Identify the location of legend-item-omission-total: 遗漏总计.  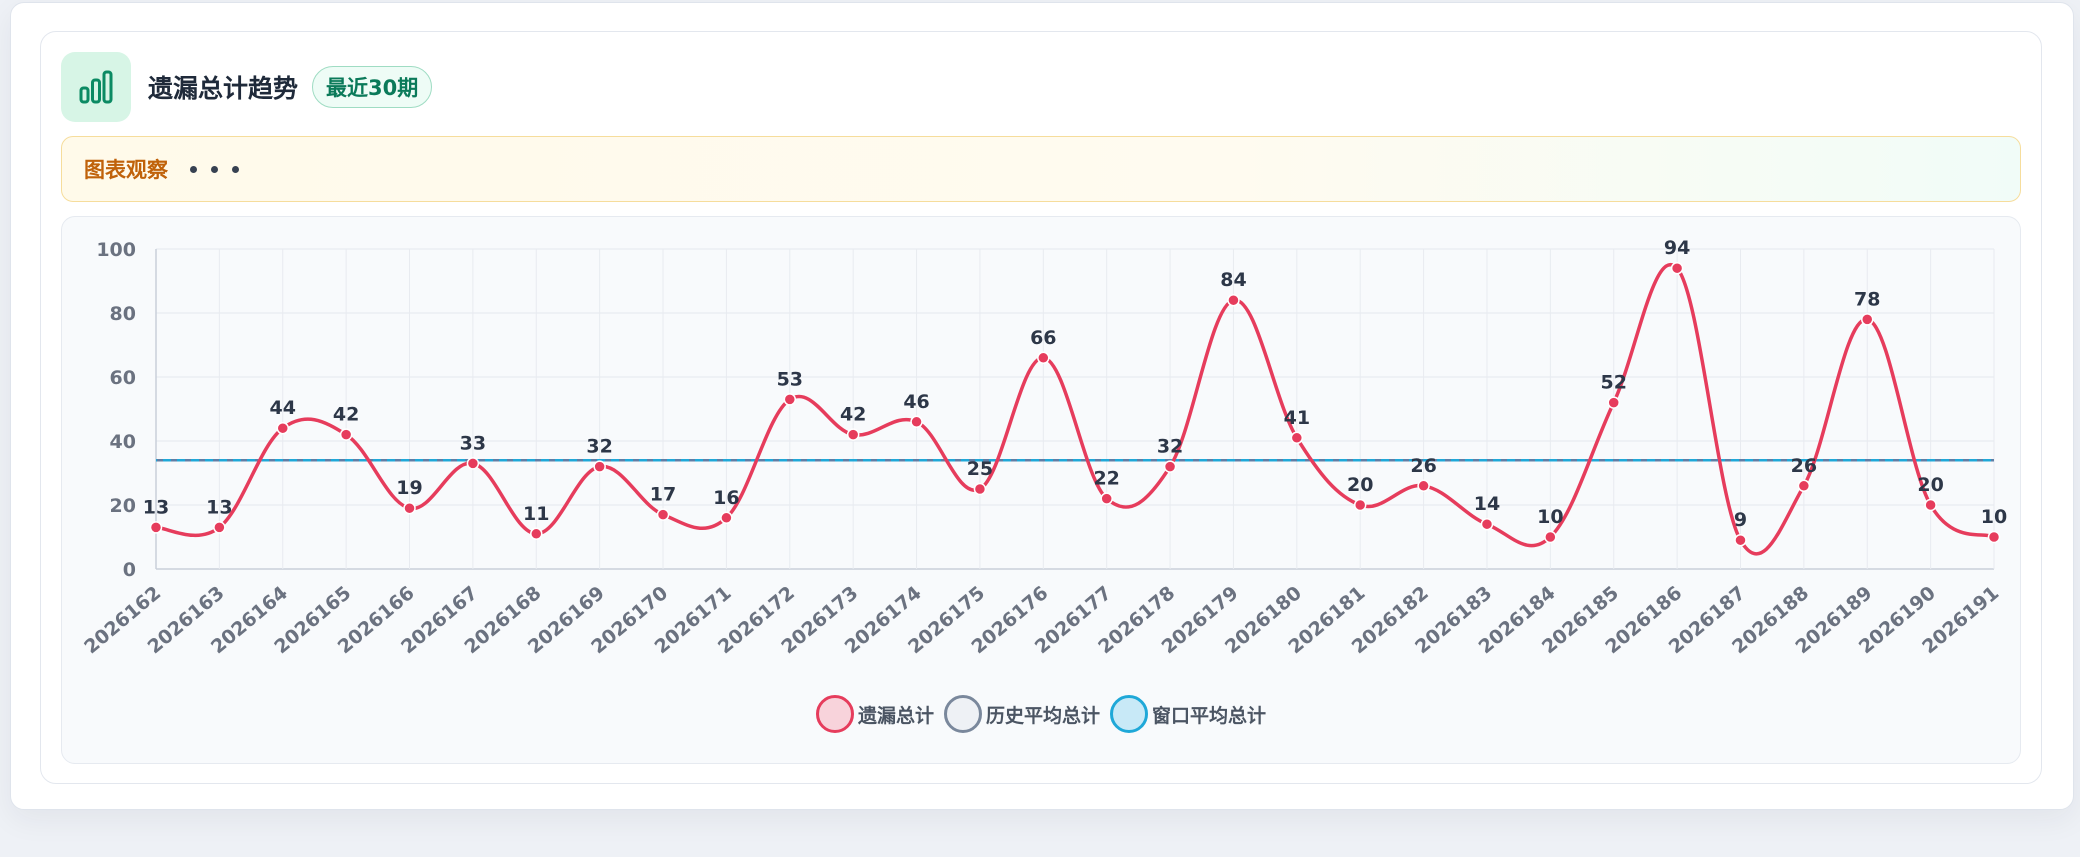
(874, 714).